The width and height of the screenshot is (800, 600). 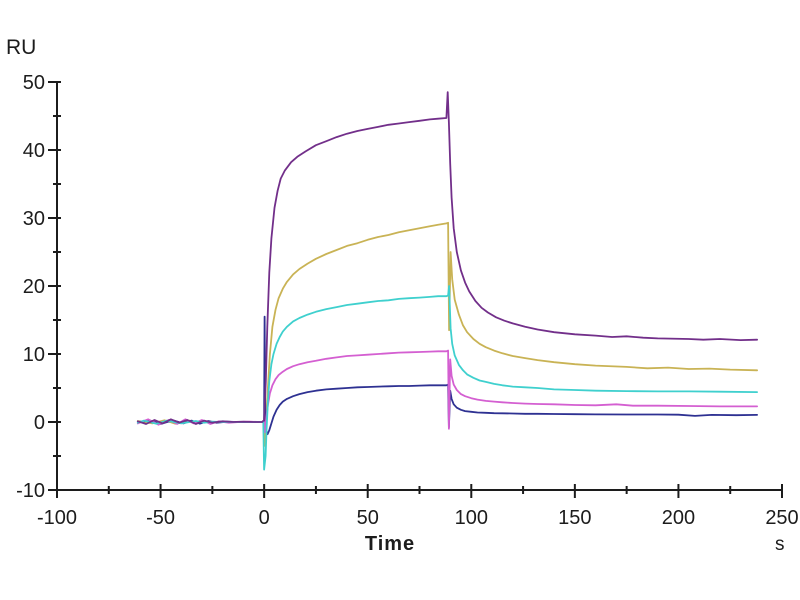 What do you see at coordinates (34, 83) in the screenshot?
I see `y-tick-label: 50` at bounding box center [34, 83].